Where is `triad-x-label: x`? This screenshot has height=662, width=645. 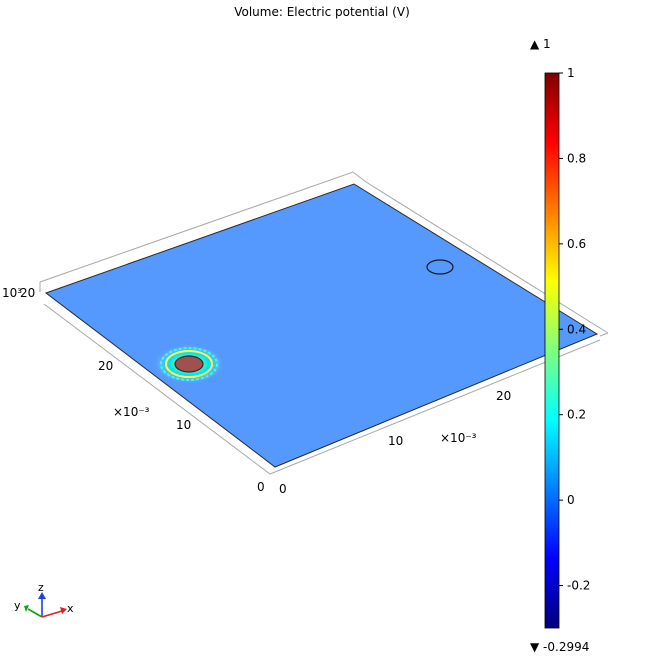
triad-x-label: x is located at coordinates (70, 608).